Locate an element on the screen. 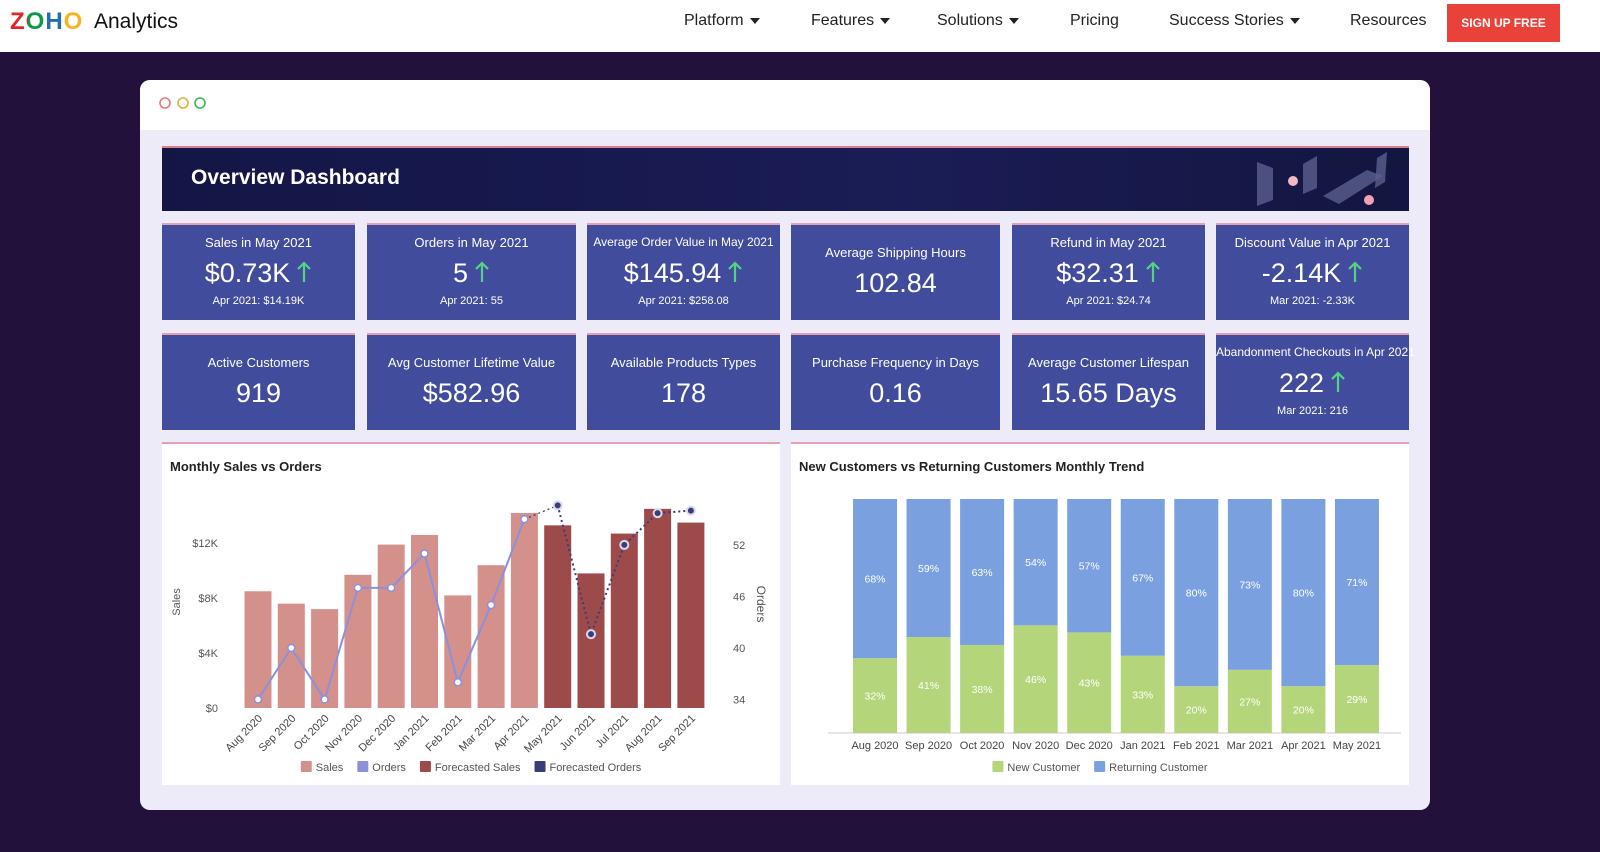 The image size is (1600, 852). nav-item-label: Solutions is located at coordinates (970, 20).